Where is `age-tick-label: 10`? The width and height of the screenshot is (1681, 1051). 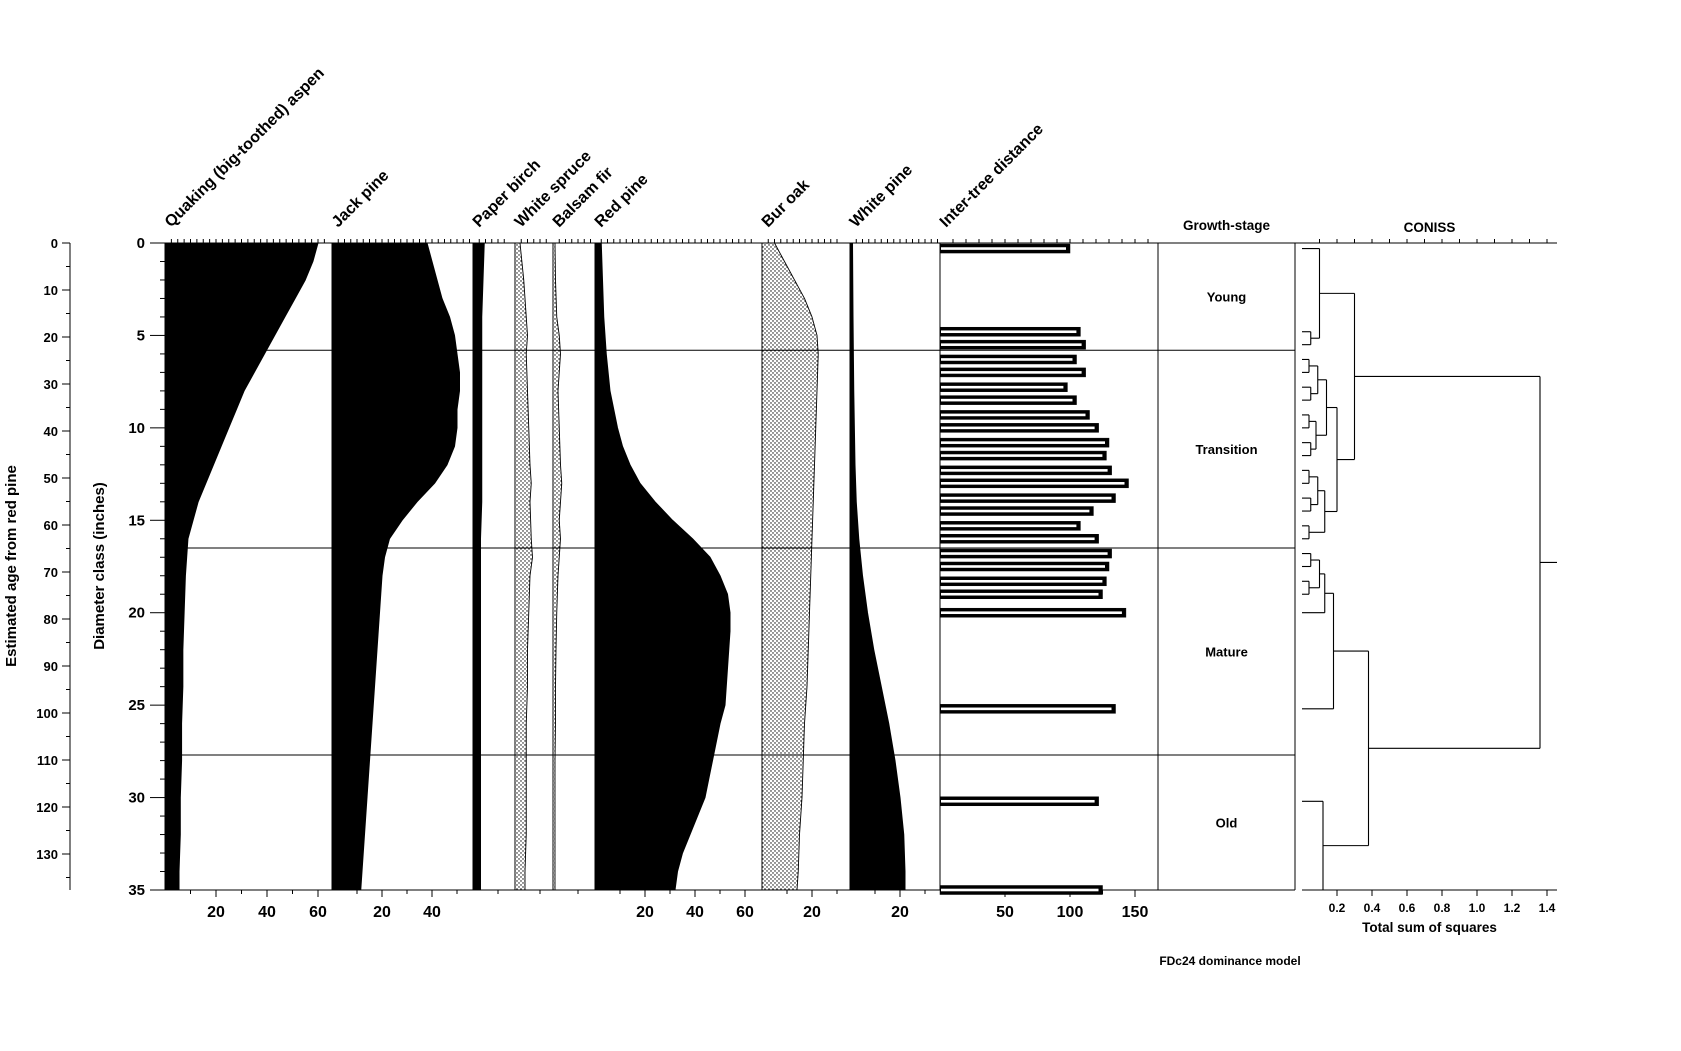
age-tick-label: 10 is located at coordinates (51, 290).